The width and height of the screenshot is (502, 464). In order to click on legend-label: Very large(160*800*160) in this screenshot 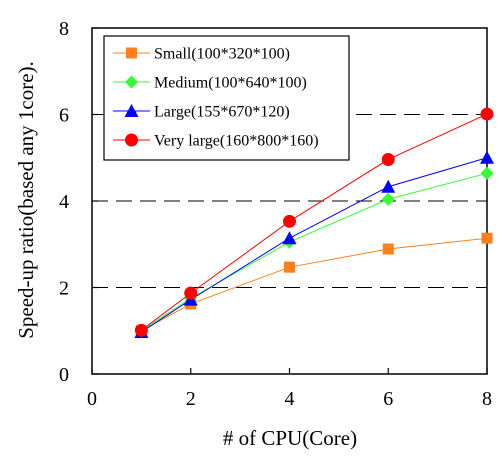, I will do `click(236, 141)`.